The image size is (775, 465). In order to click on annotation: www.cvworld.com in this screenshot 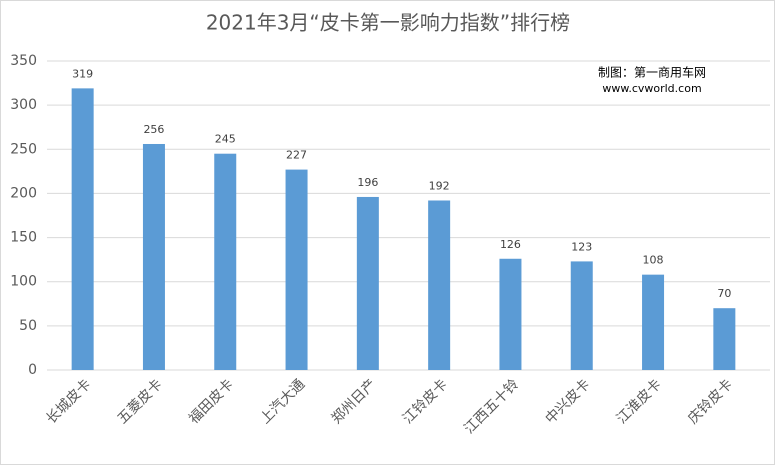, I will do `click(651, 88)`.